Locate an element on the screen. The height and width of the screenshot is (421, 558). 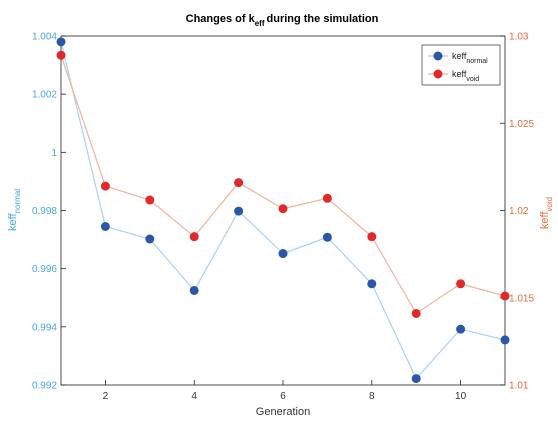
x-axis-label: Generation is located at coordinates (283, 412).